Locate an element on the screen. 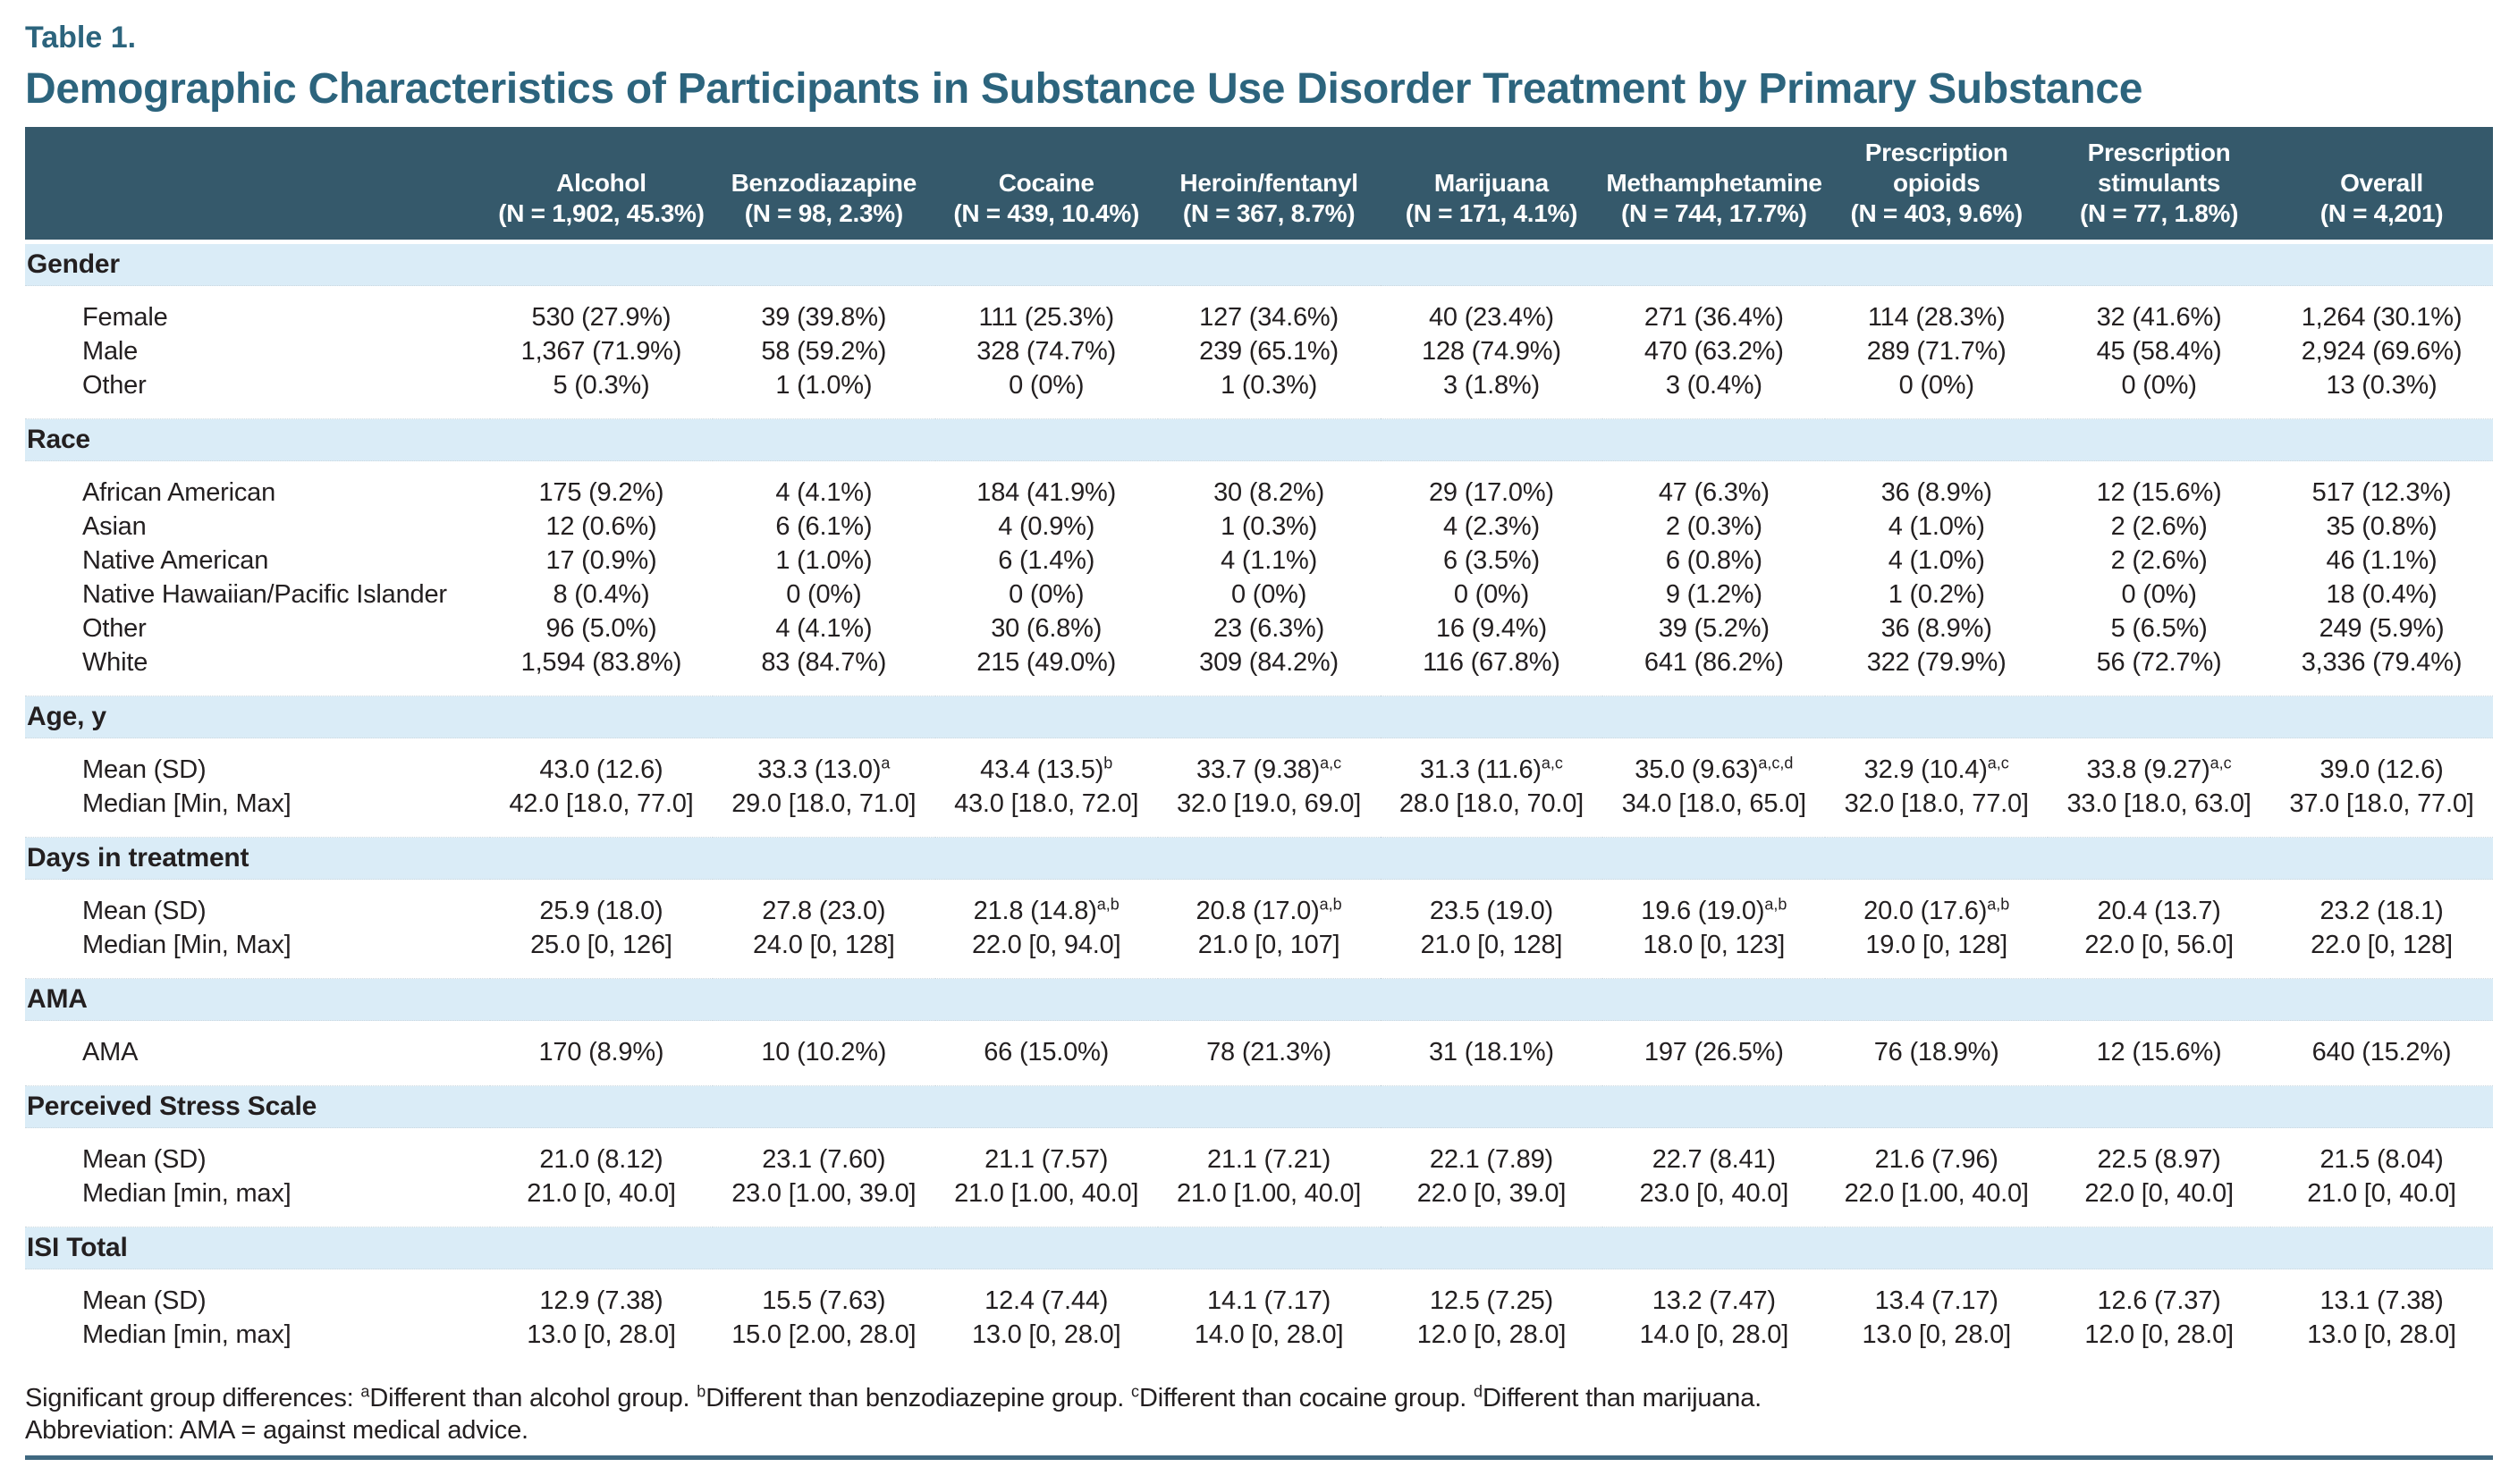 The height and width of the screenshot is (1484, 2518). value-cell: 271 (36.4%) is located at coordinates (1713, 317).